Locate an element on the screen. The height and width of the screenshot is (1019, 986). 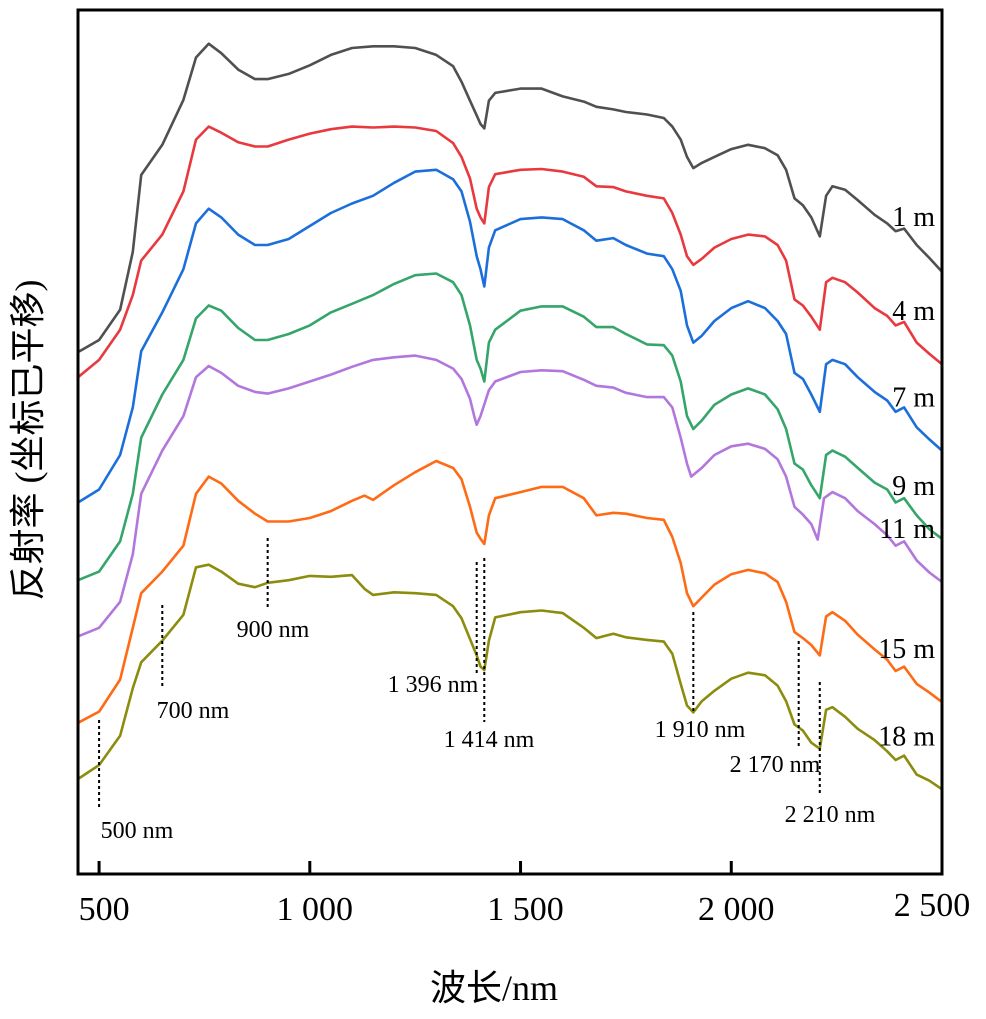
series-label-9m: 9 m is located at coordinates (913, 486).